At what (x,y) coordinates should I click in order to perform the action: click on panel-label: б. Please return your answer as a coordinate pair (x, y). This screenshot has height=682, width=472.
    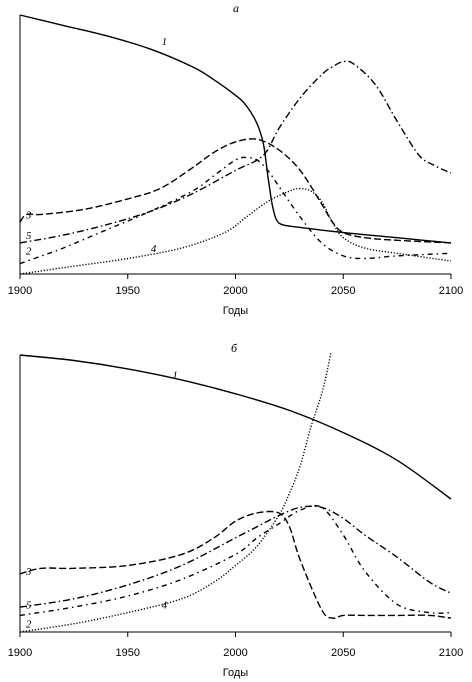
    Looking at the image, I should click on (234, 348).